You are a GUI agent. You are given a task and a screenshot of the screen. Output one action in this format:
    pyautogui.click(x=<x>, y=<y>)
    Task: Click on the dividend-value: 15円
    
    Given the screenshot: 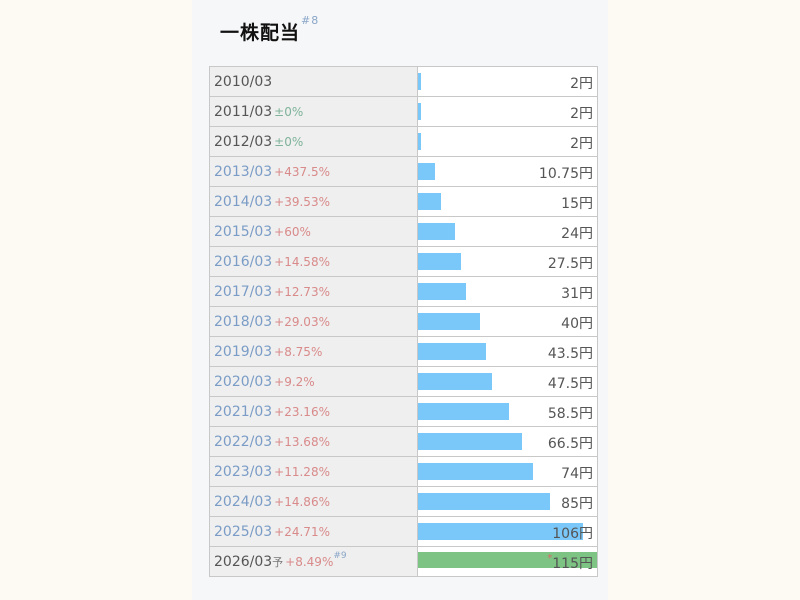 What is the action you would take?
    pyautogui.click(x=577, y=204)
    